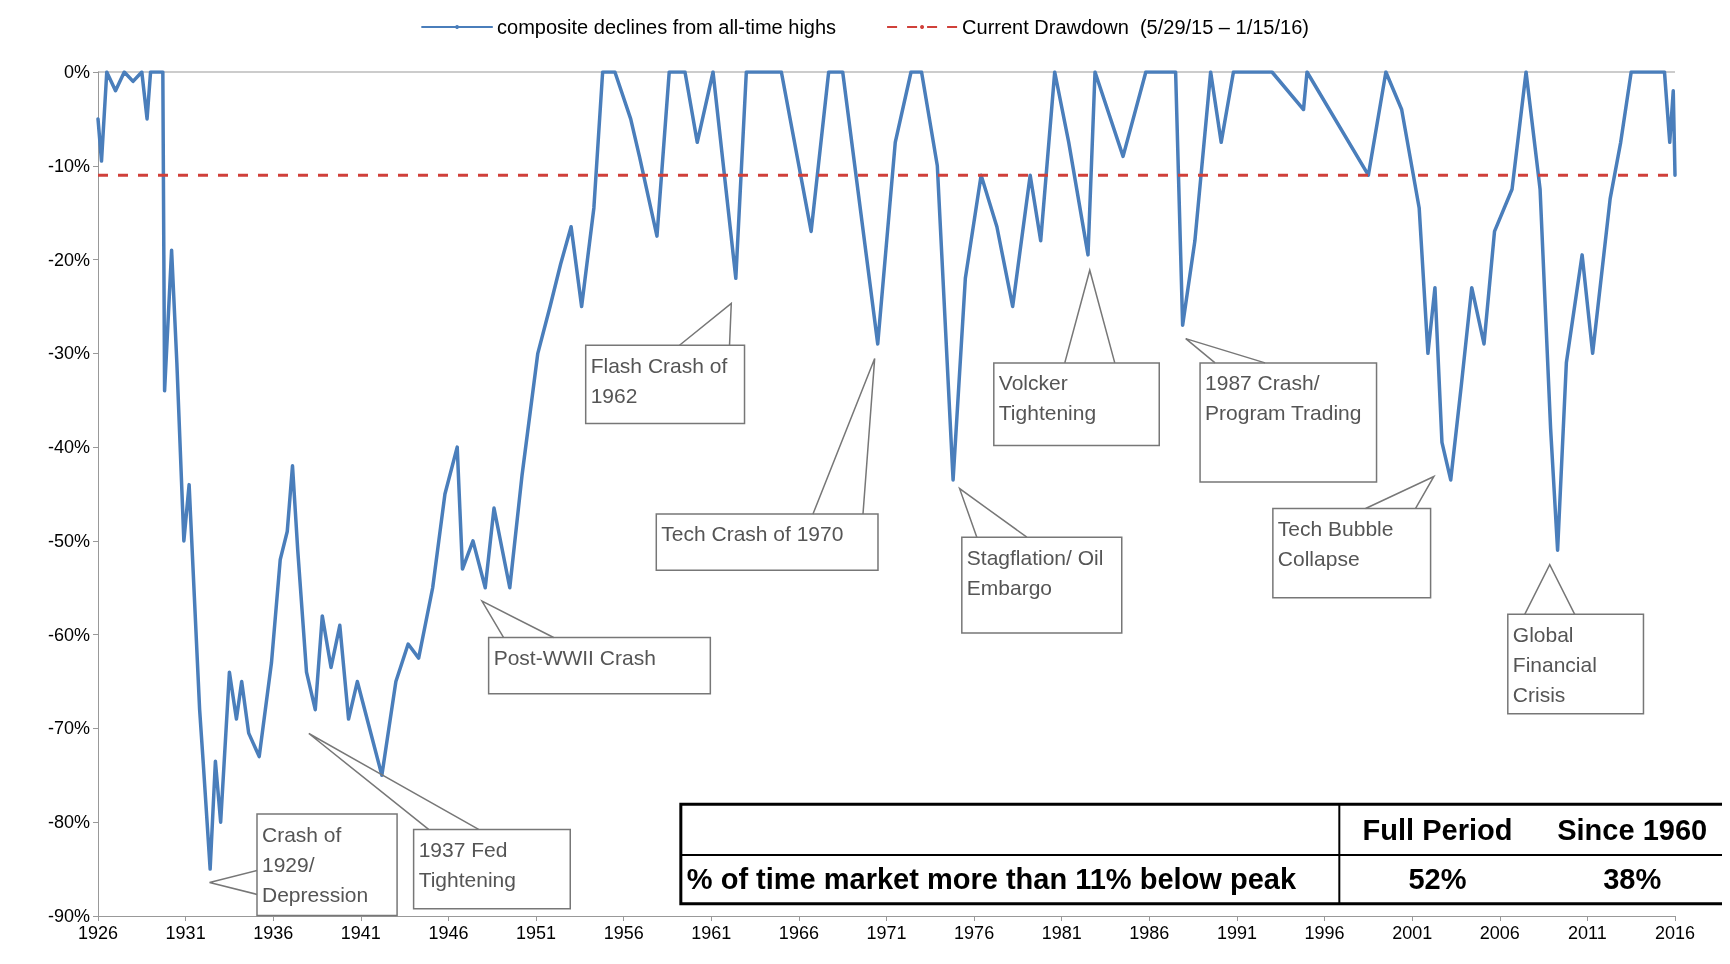 The width and height of the screenshot is (1730, 964). What do you see at coordinates (68, 259) in the screenshot?
I see `y-tick-label: -20%` at bounding box center [68, 259].